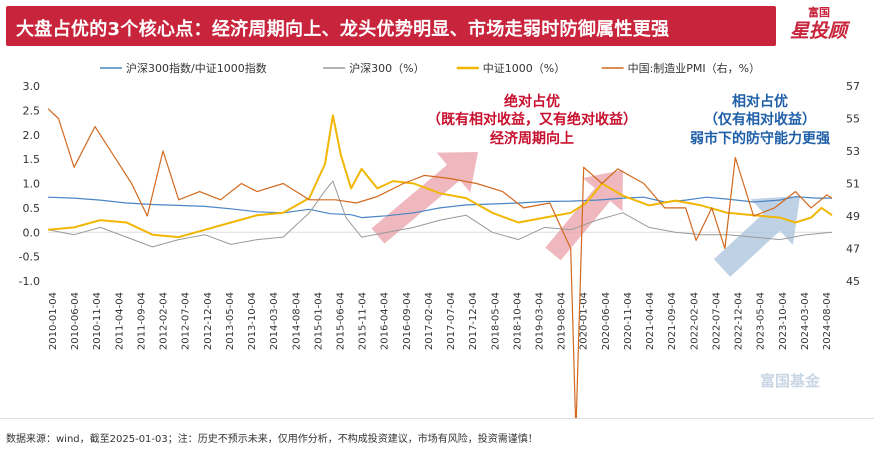 The height and width of the screenshot is (457, 874). I want to click on legend-label: 中证1000（%）, so click(524, 68).